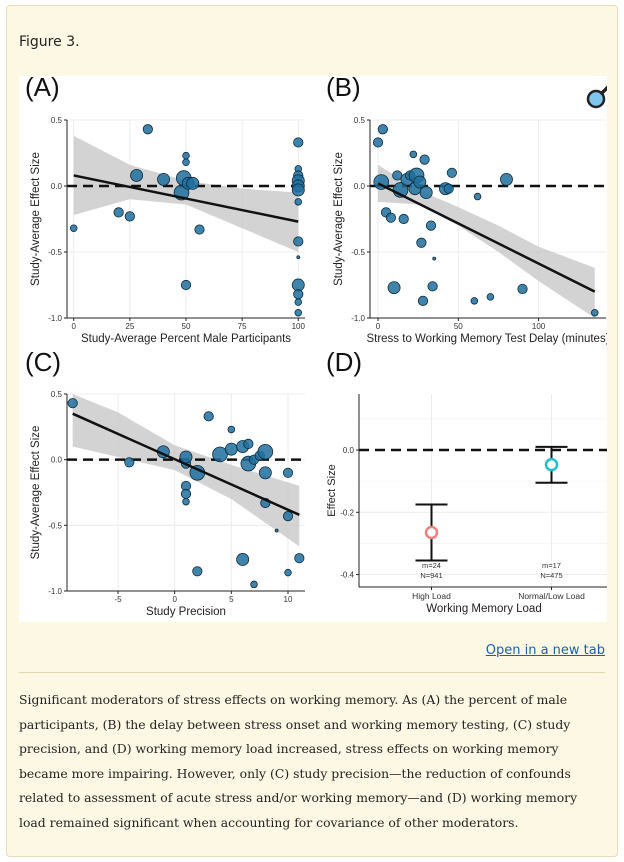 The height and width of the screenshot is (862, 624). I want to click on x-axis-label: Study-Average Percent Male Participants, so click(186, 339).